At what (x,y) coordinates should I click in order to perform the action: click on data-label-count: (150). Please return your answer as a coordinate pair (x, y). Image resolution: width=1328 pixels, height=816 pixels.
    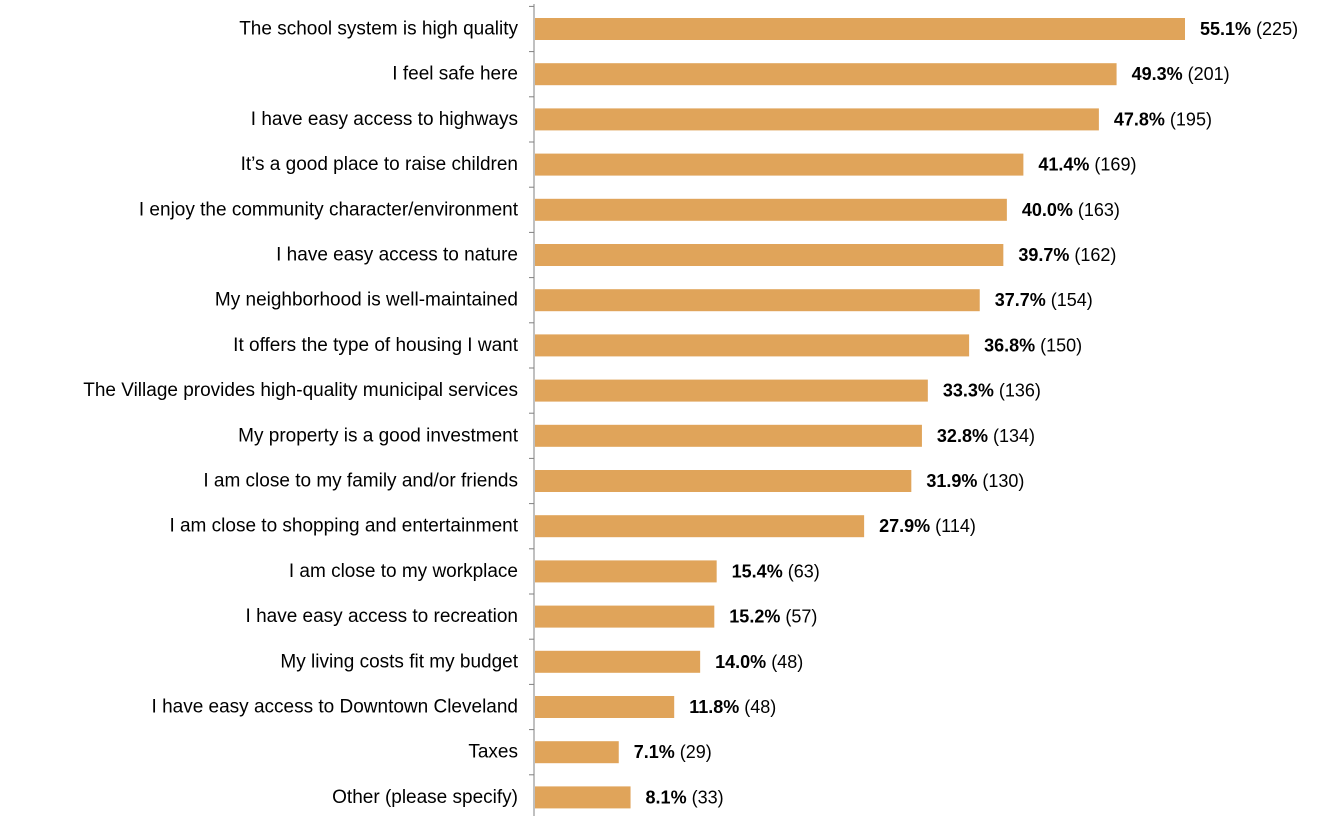
    Looking at the image, I should click on (1058, 345).